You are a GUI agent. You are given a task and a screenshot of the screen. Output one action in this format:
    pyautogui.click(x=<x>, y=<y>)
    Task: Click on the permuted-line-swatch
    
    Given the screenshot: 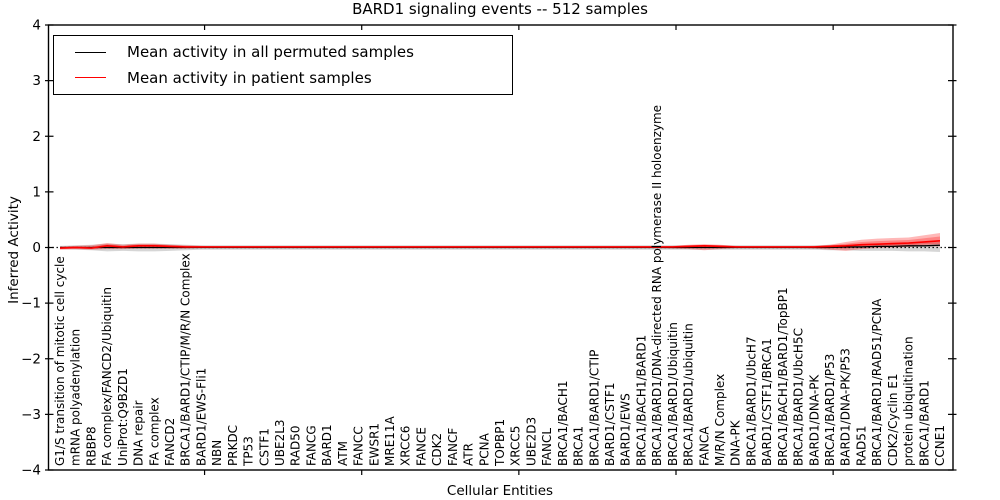 What is the action you would take?
    pyautogui.click(x=90, y=52)
    